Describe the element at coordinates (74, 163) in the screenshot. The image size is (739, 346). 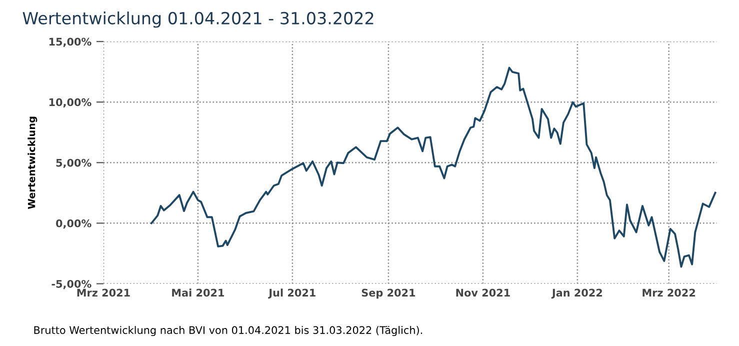
I see `y-tick-label: 5,00%` at that location.